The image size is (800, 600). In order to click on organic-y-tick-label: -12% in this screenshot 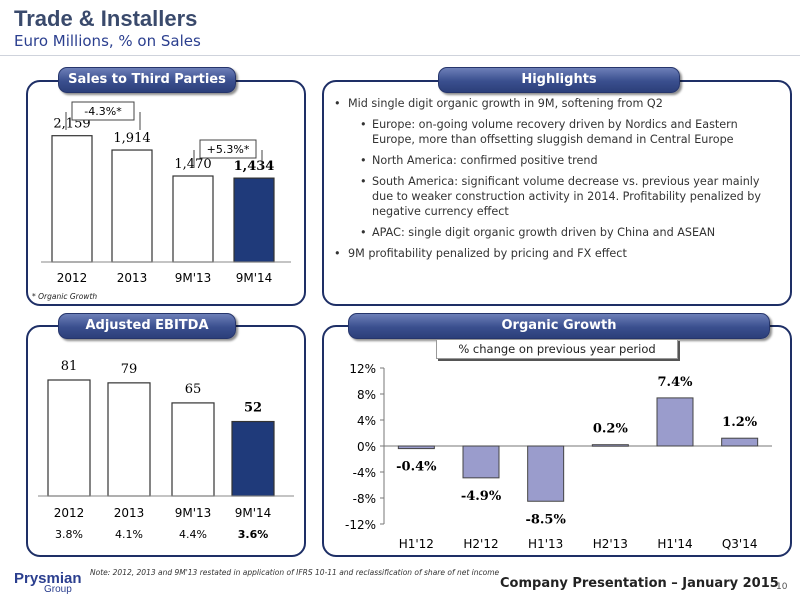, I will do `click(360, 525)`.